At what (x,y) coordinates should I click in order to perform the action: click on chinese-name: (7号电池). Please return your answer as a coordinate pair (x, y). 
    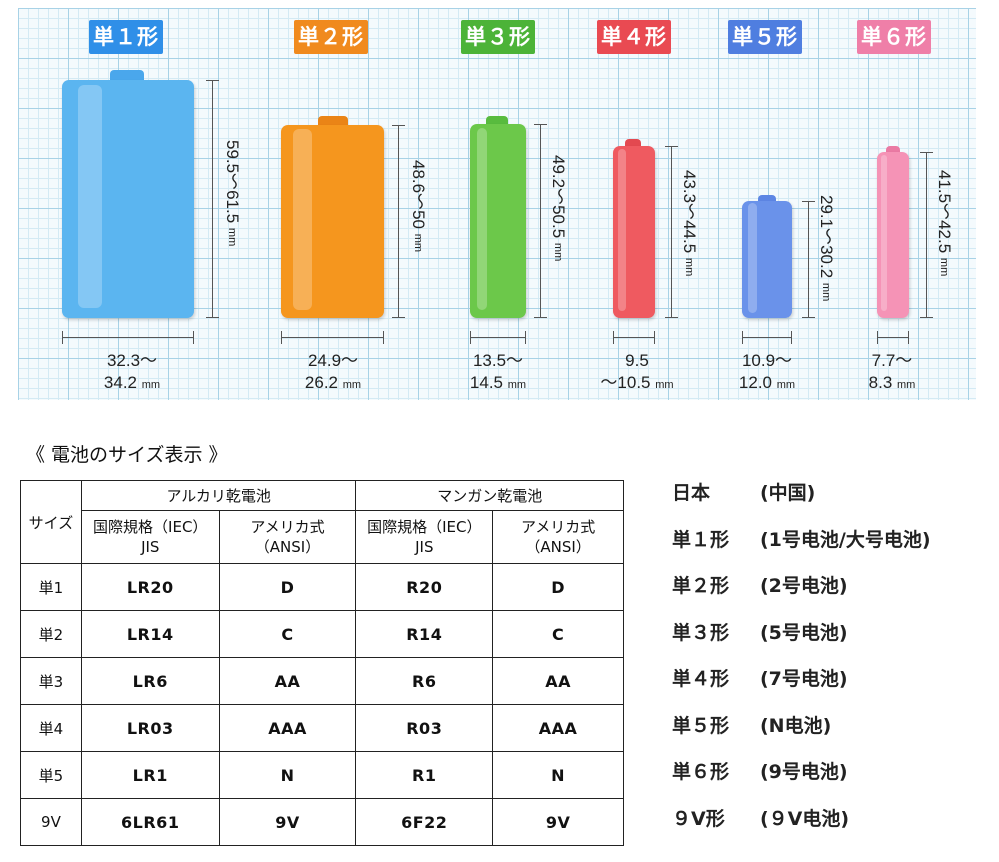
    Looking at the image, I should click on (804, 679).